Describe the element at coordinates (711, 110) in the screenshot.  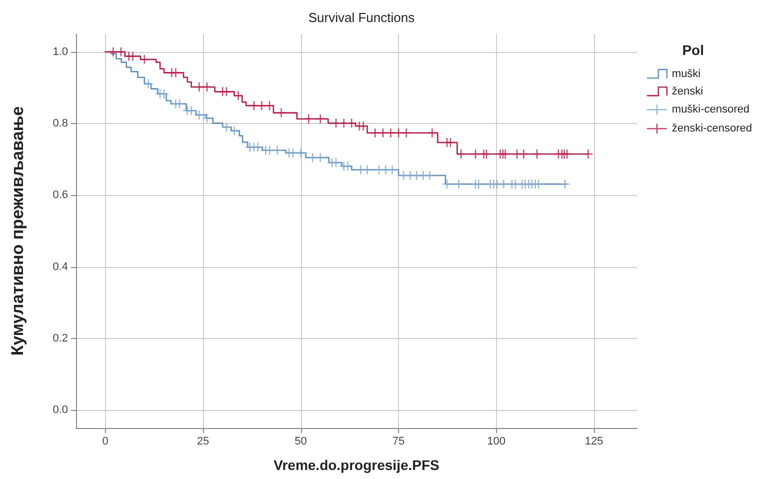
I see `legend-label: muški-censored` at that location.